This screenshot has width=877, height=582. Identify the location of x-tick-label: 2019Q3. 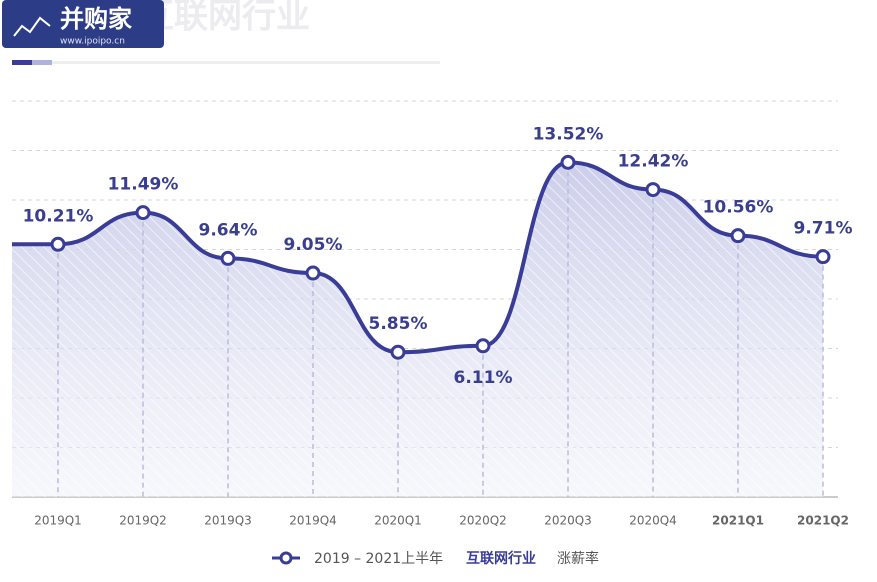
(228, 521).